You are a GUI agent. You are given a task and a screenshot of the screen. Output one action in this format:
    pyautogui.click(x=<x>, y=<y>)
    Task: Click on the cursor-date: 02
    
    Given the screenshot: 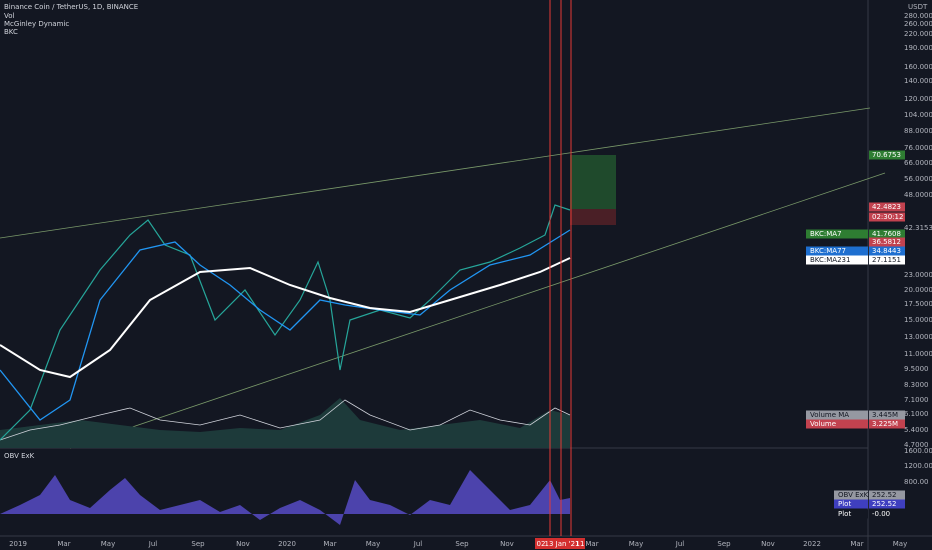 What is the action you would take?
    pyautogui.click(x=541, y=544)
    